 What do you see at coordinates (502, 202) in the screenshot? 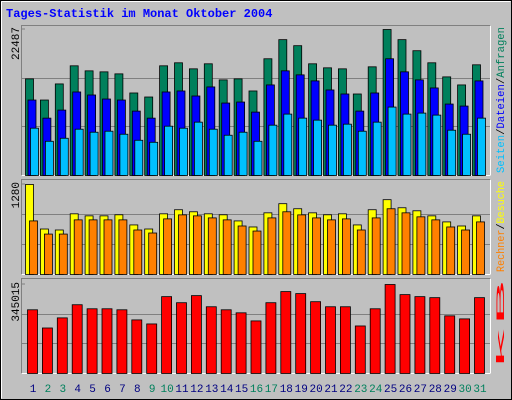
I see `legend-entry: Besuche` at bounding box center [502, 202].